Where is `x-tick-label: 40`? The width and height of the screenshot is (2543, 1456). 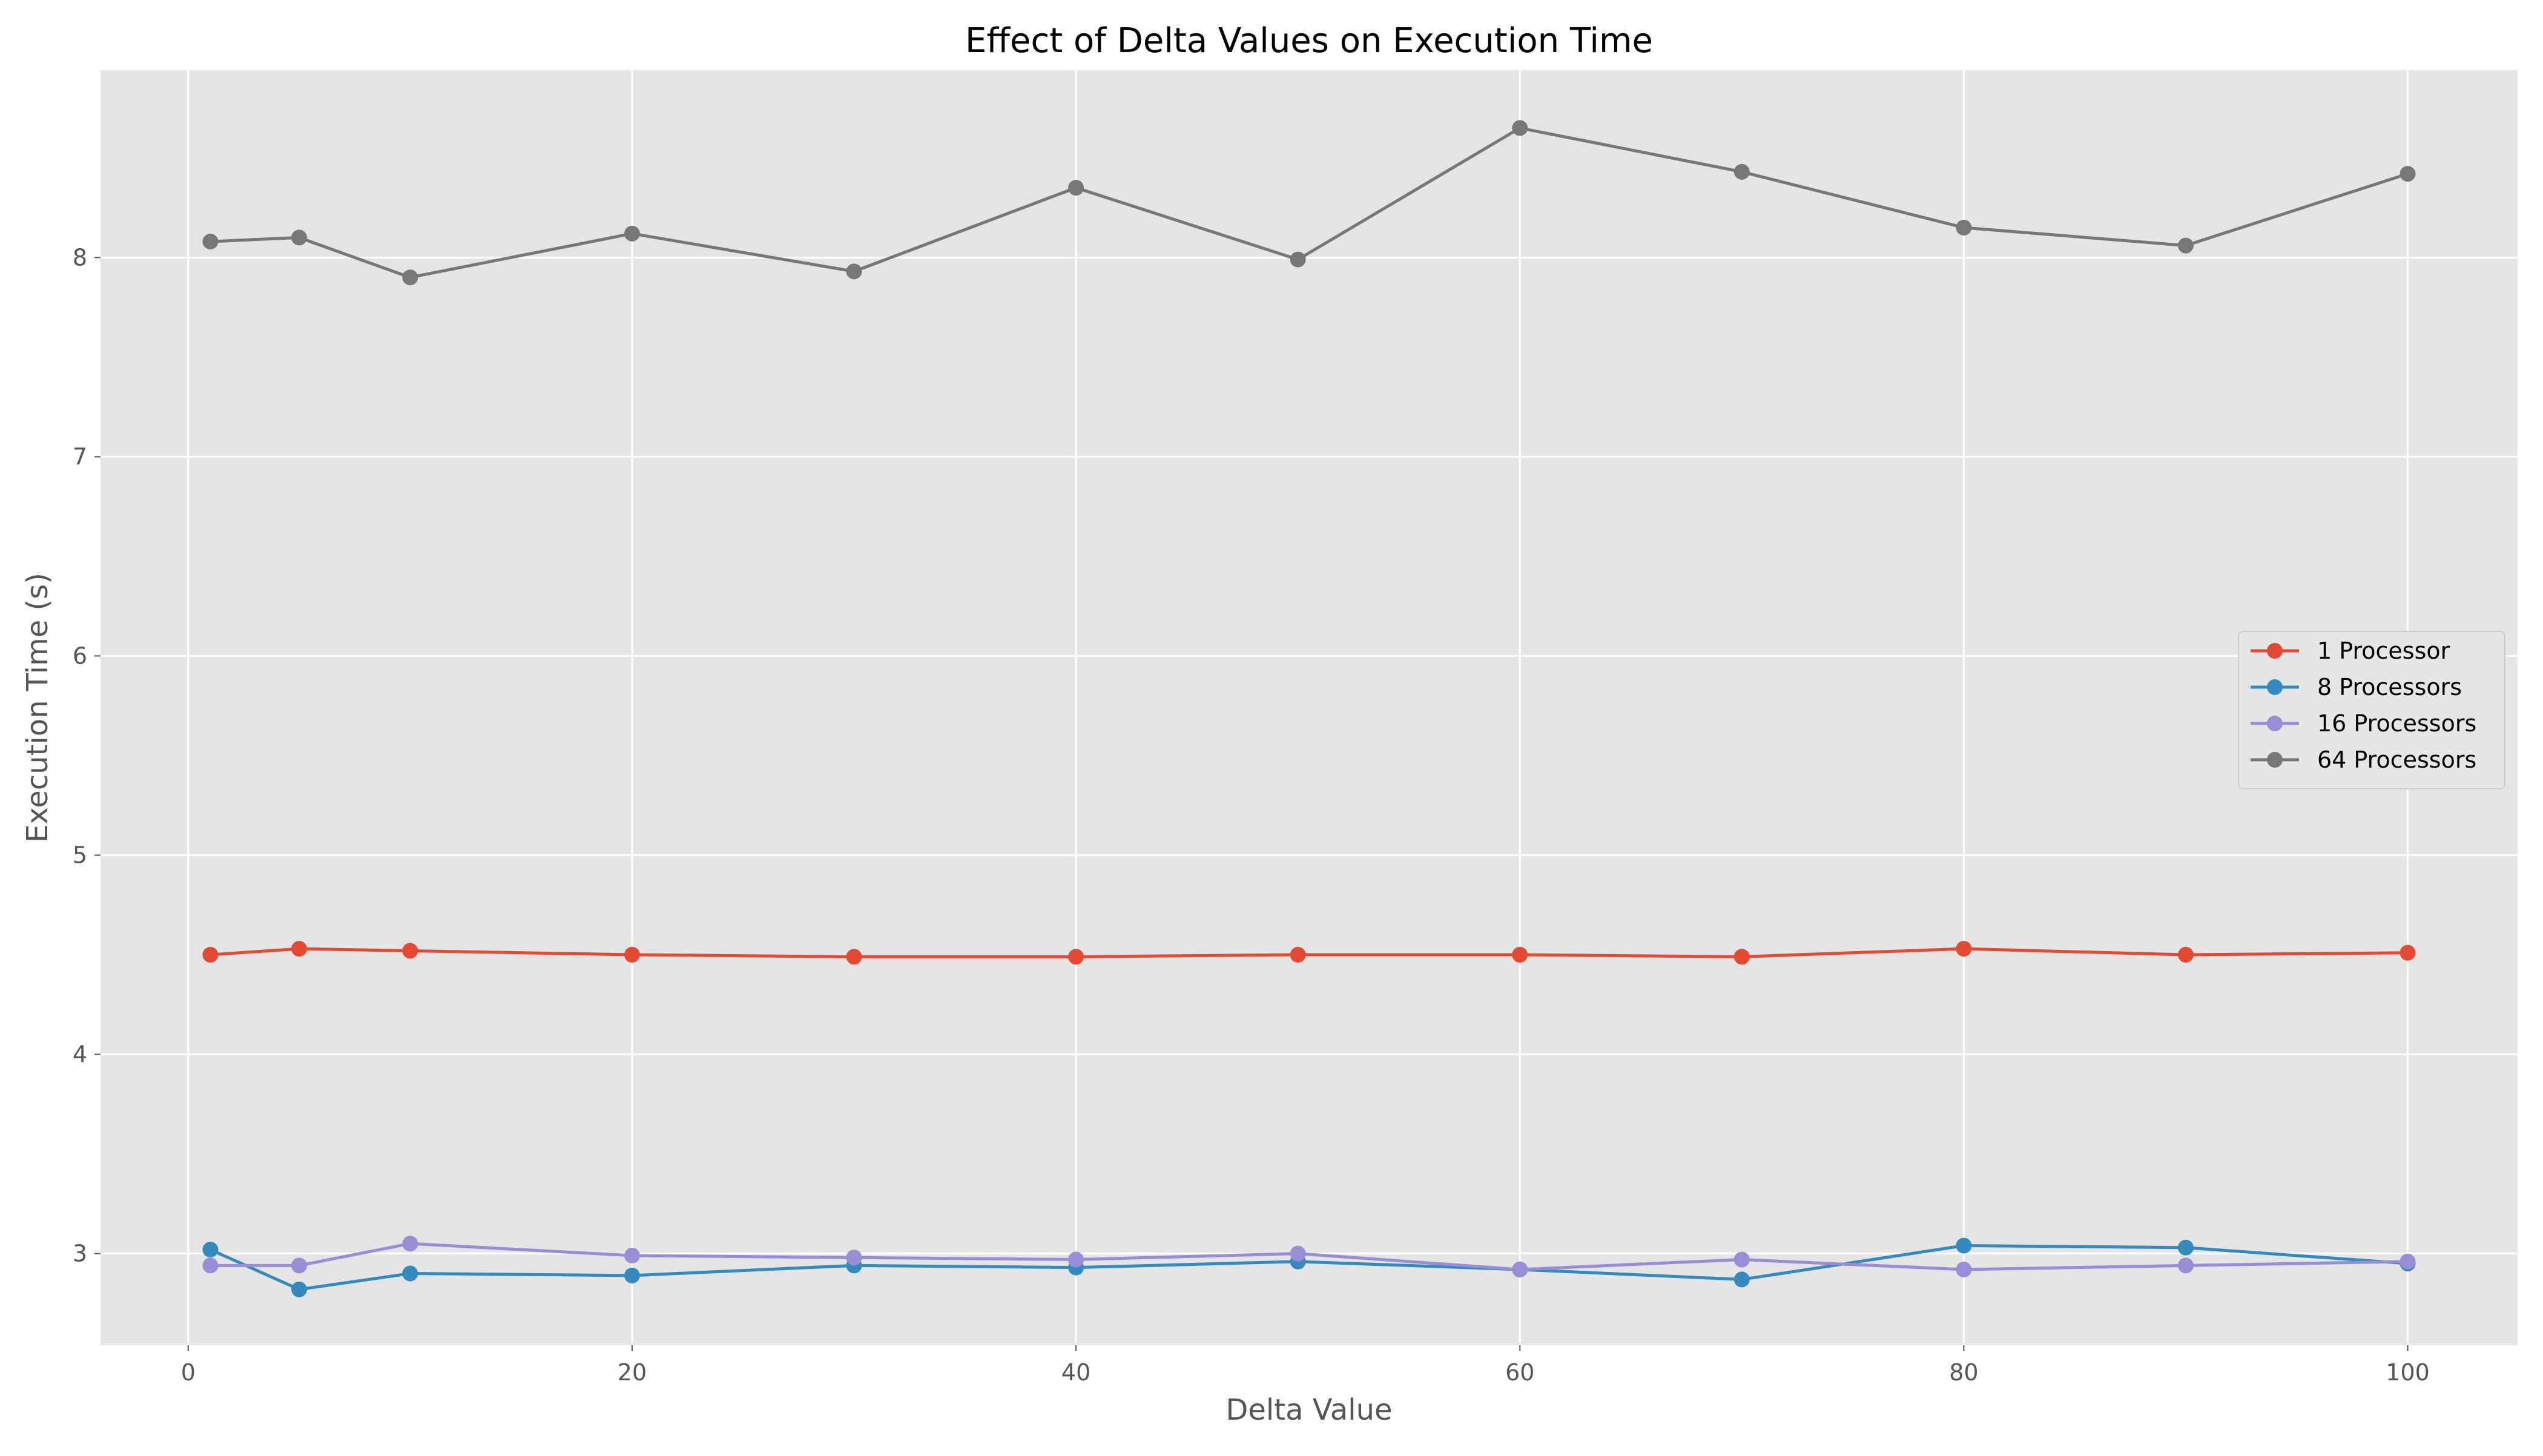 x-tick-label: 40 is located at coordinates (1076, 1372).